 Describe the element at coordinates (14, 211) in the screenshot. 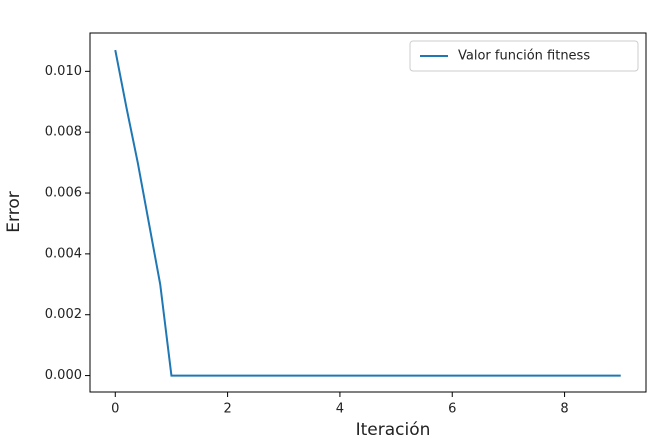

I see `y-axis-label: Error` at that location.